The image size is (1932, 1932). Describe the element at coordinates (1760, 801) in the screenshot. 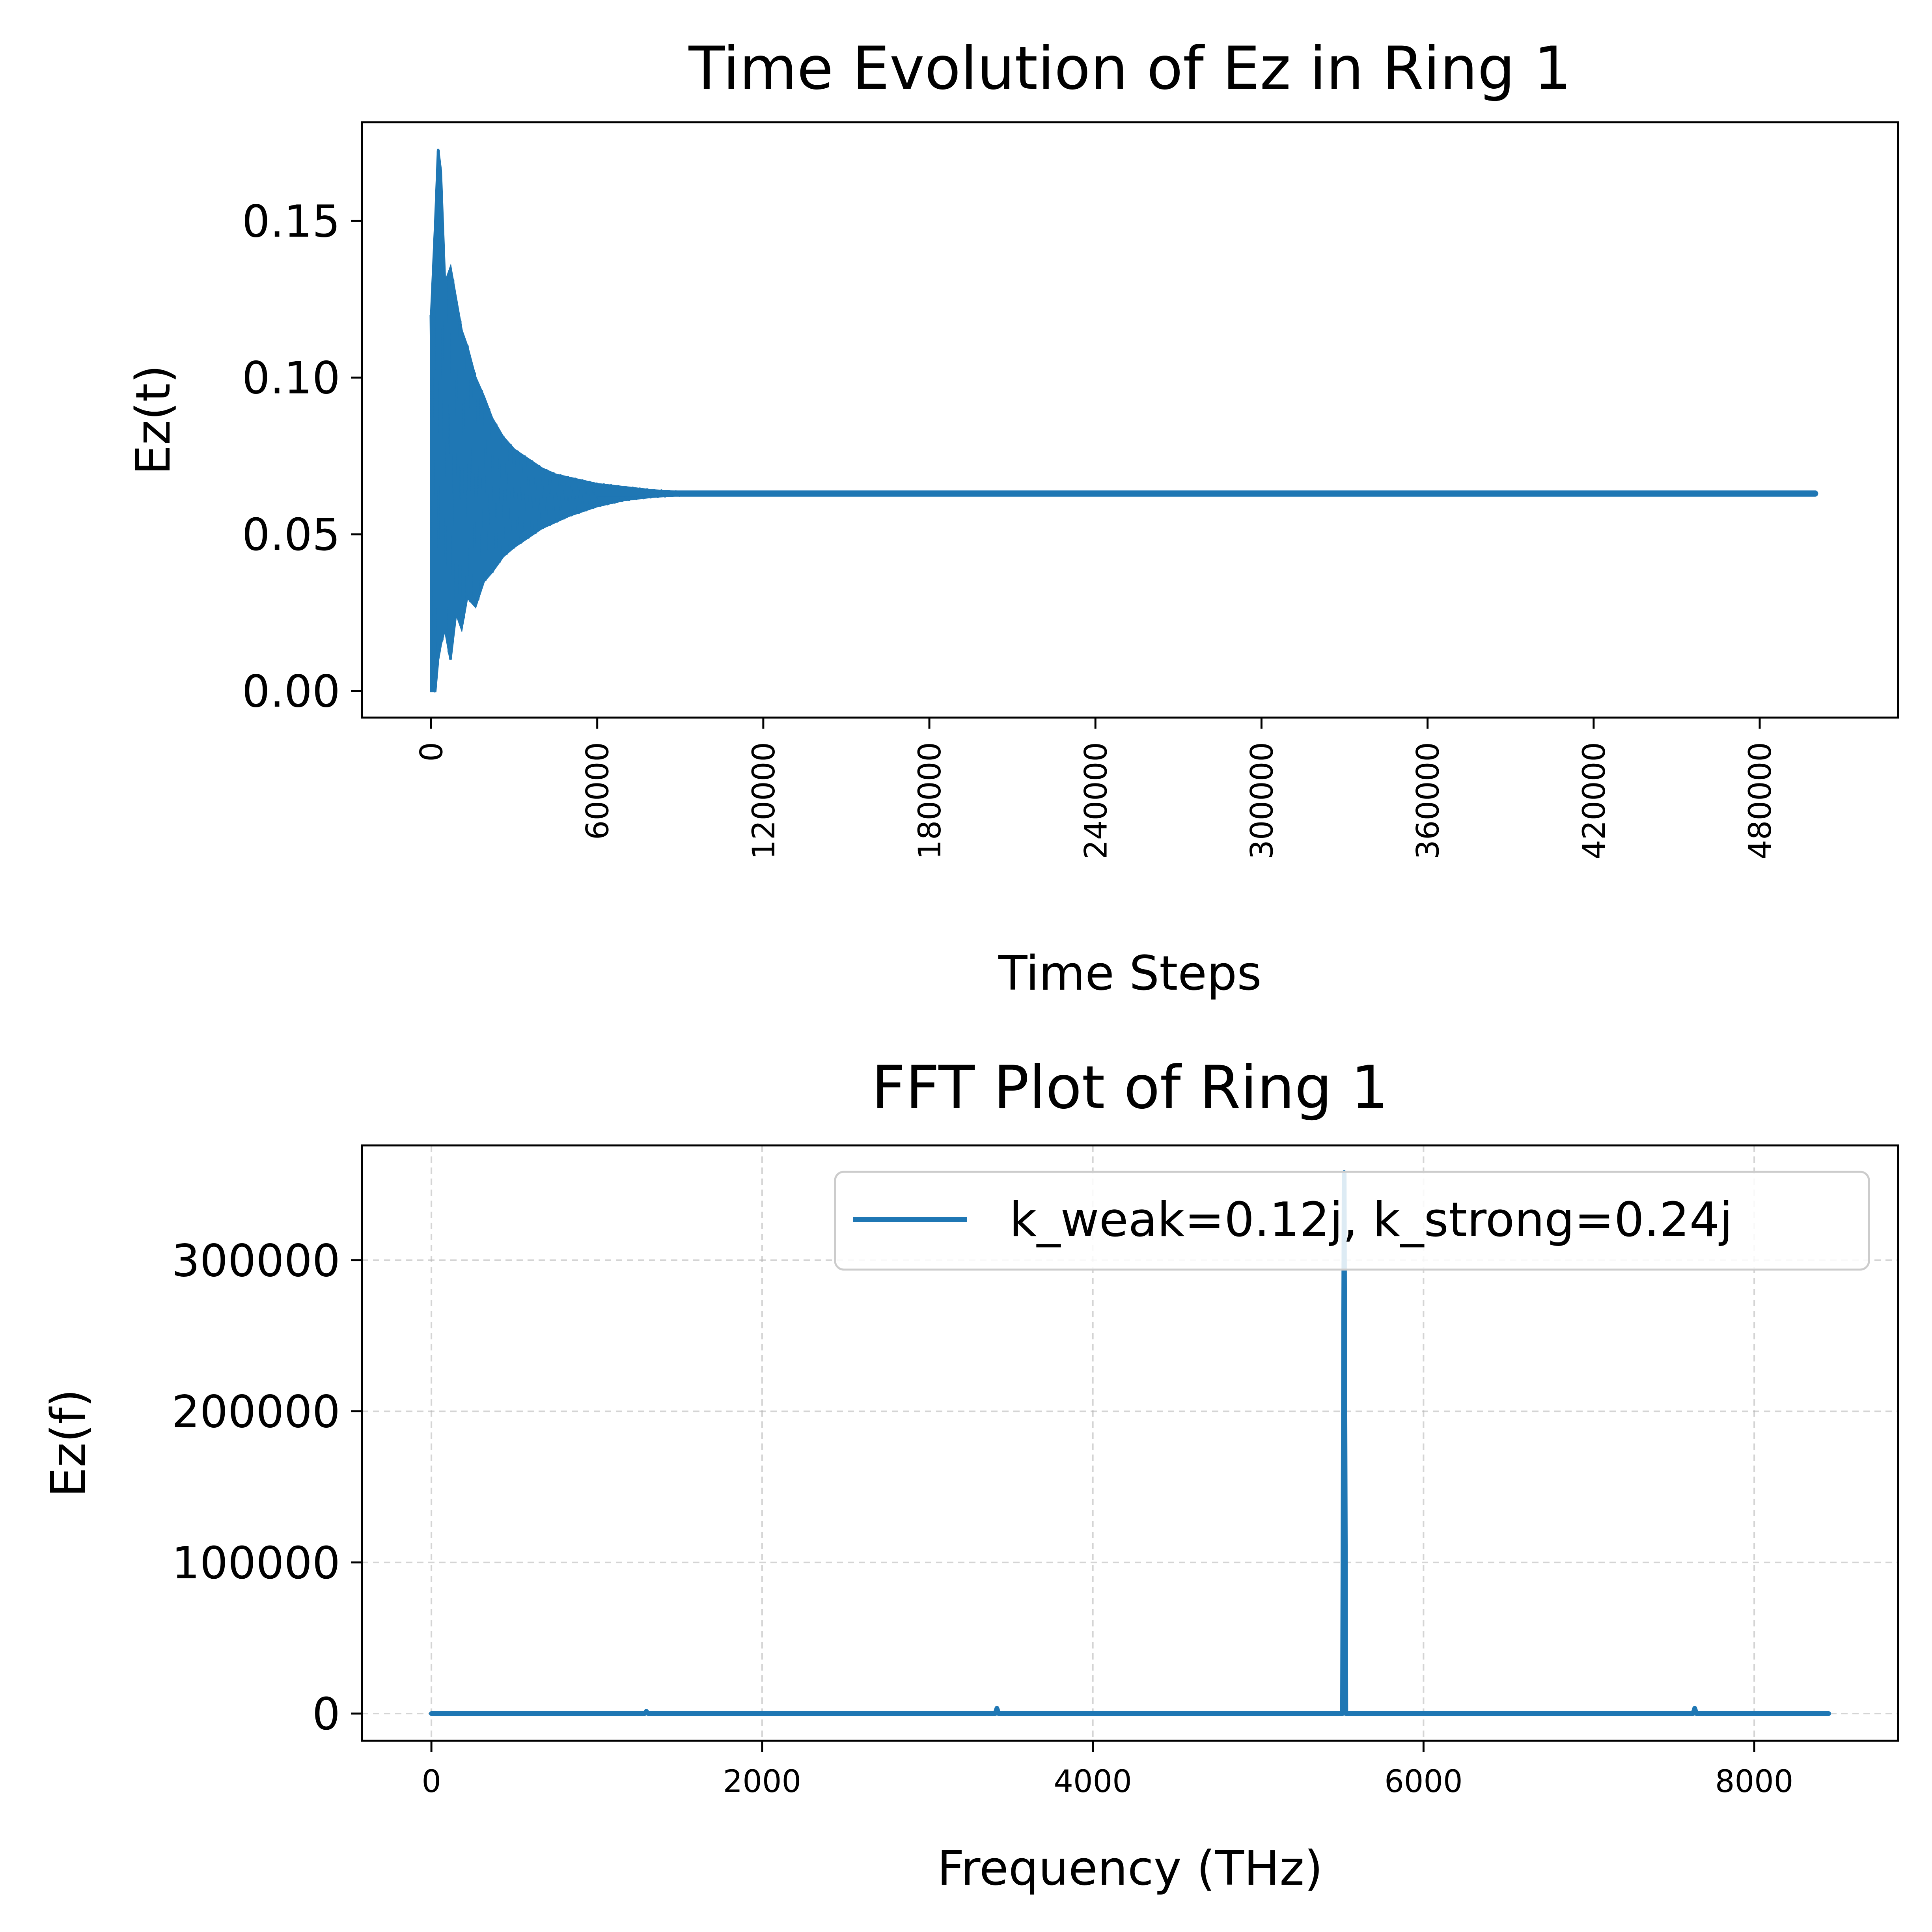

I see `x-tick-label: 480000` at that location.